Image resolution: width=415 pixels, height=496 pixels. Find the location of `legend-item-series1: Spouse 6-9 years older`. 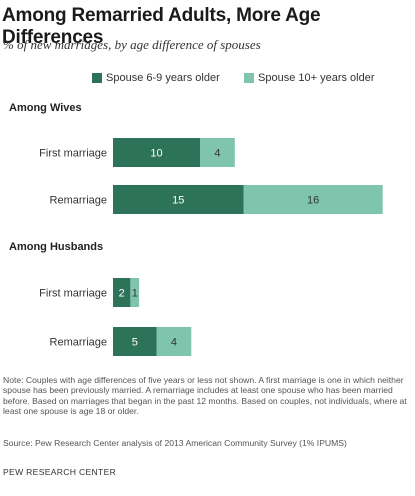

legend-item-series1: Spouse 6-9 years older is located at coordinates (156, 78).